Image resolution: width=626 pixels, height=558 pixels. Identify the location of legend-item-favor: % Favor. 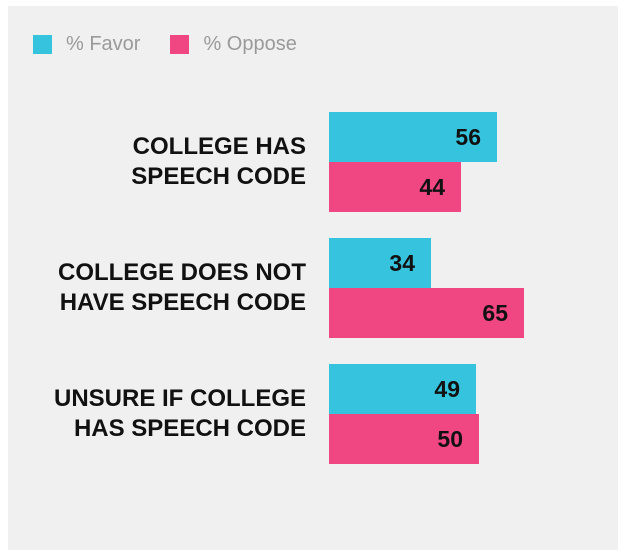
(86, 44).